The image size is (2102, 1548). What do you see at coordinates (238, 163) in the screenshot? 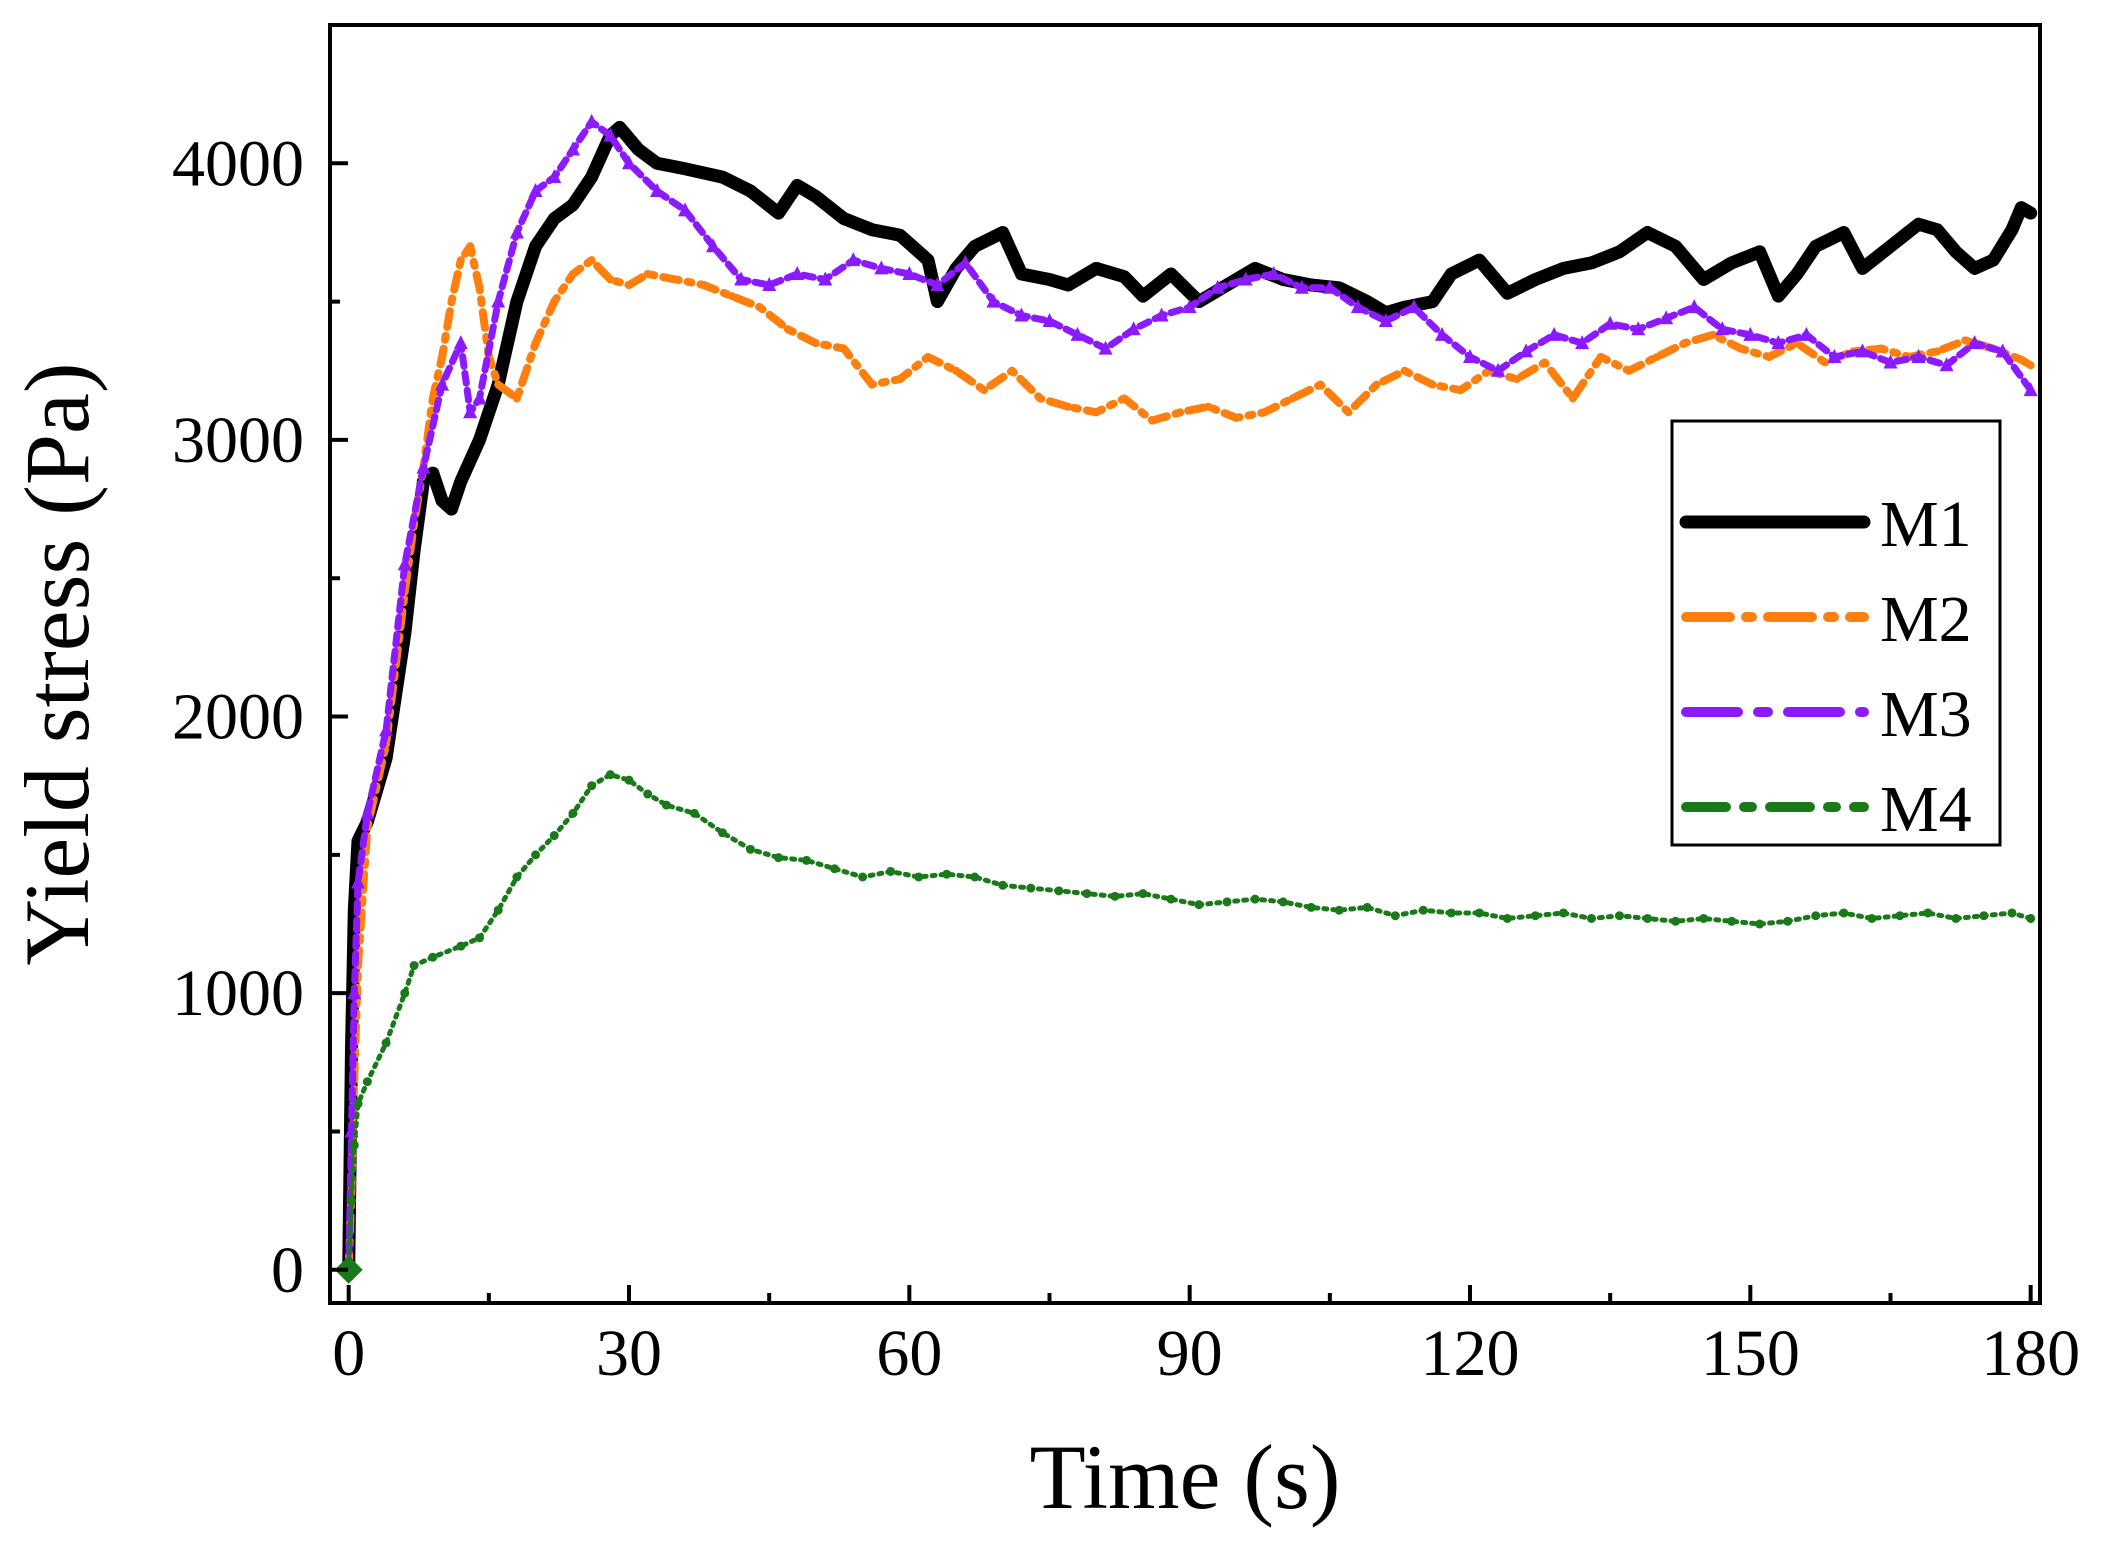
I see `y-tick-label: 4000` at bounding box center [238, 163].